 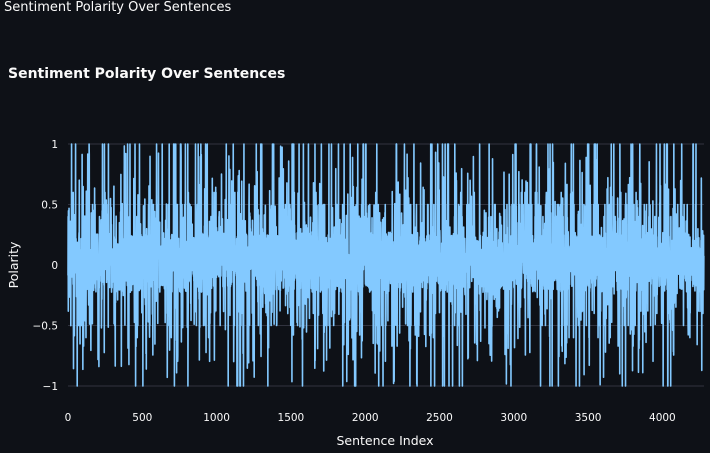 I want to click on y-axis-ticks: −1 −0.5 0 0.5 1, so click(x=46, y=266).